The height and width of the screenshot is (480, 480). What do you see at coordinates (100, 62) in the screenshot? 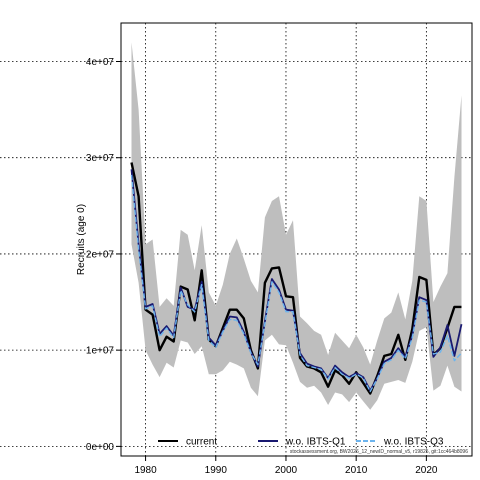
I see `y-tick-label-4e+07: 4e+07` at bounding box center [100, 62].